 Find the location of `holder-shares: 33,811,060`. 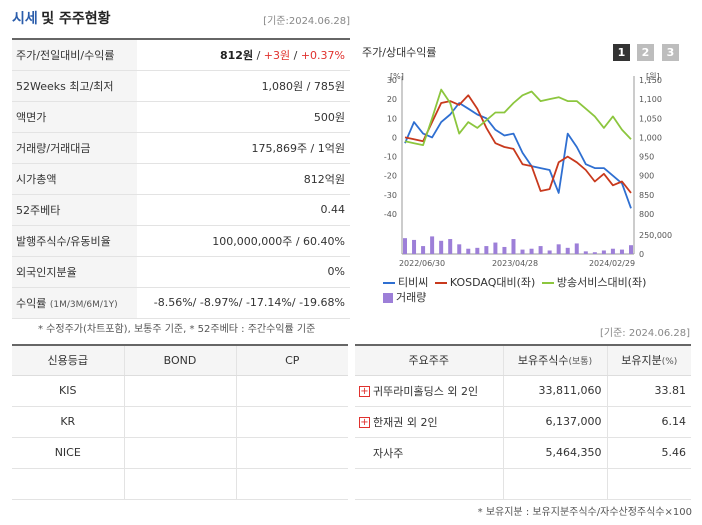

holder-shares: 33,811,060 is located at coordinates (554, 391).